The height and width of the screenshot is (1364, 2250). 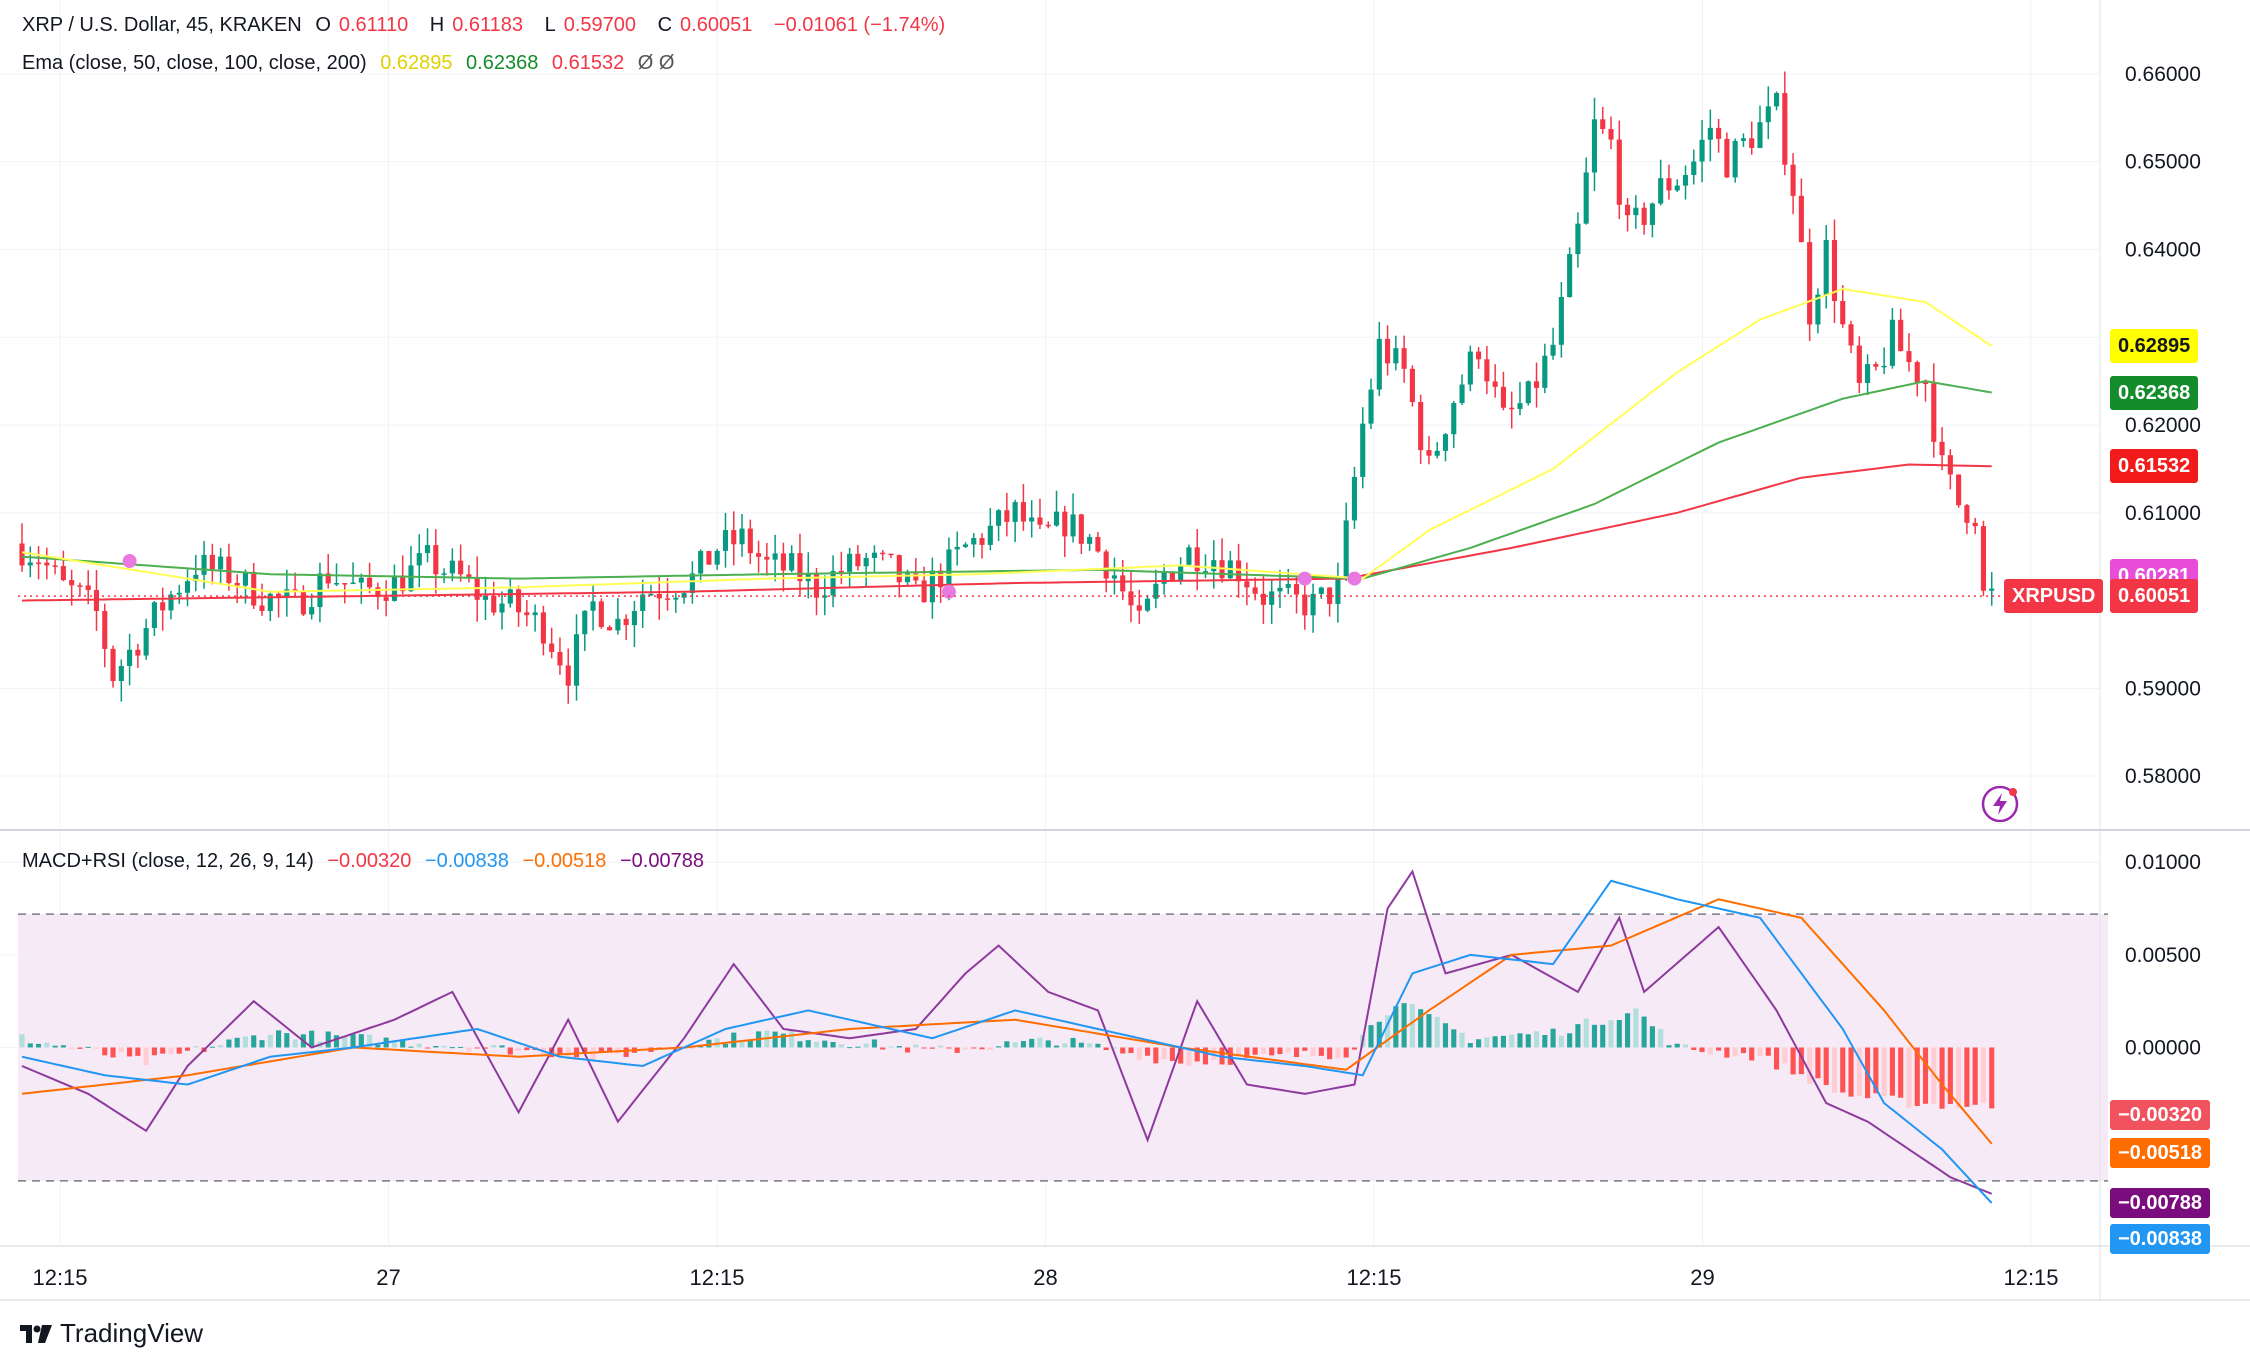 What do you see at coordinates (2163, 74) in the screenshot?
I see `price-tick-label: 0.66000` at bounding box center [2163, 74].